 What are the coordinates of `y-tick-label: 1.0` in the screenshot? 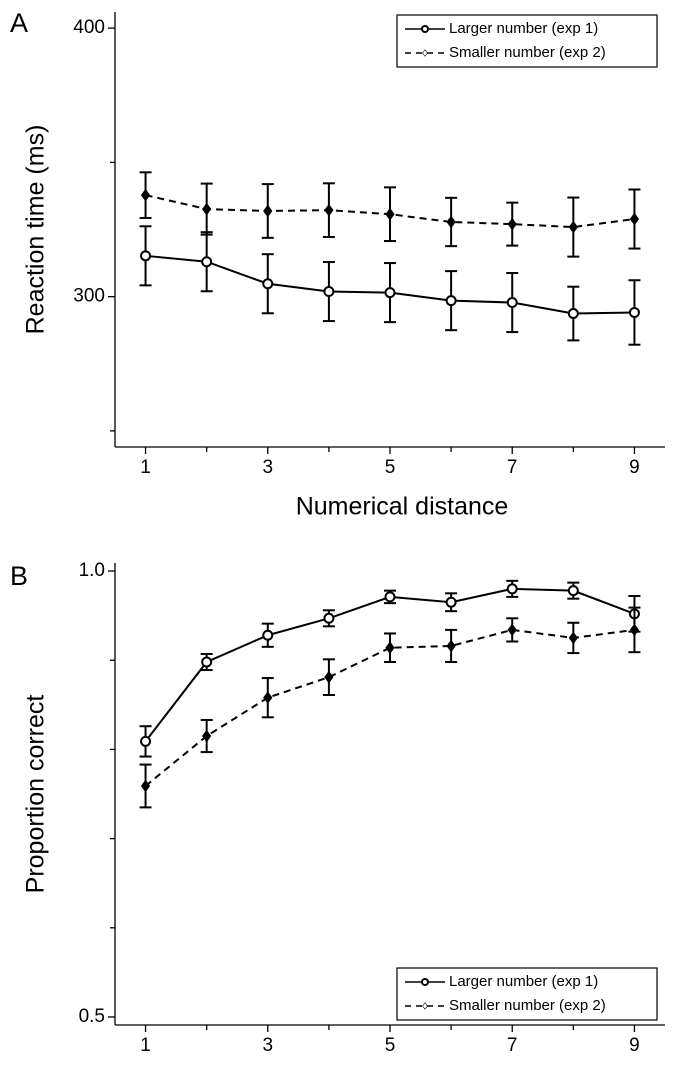 It's located at (92, 570).